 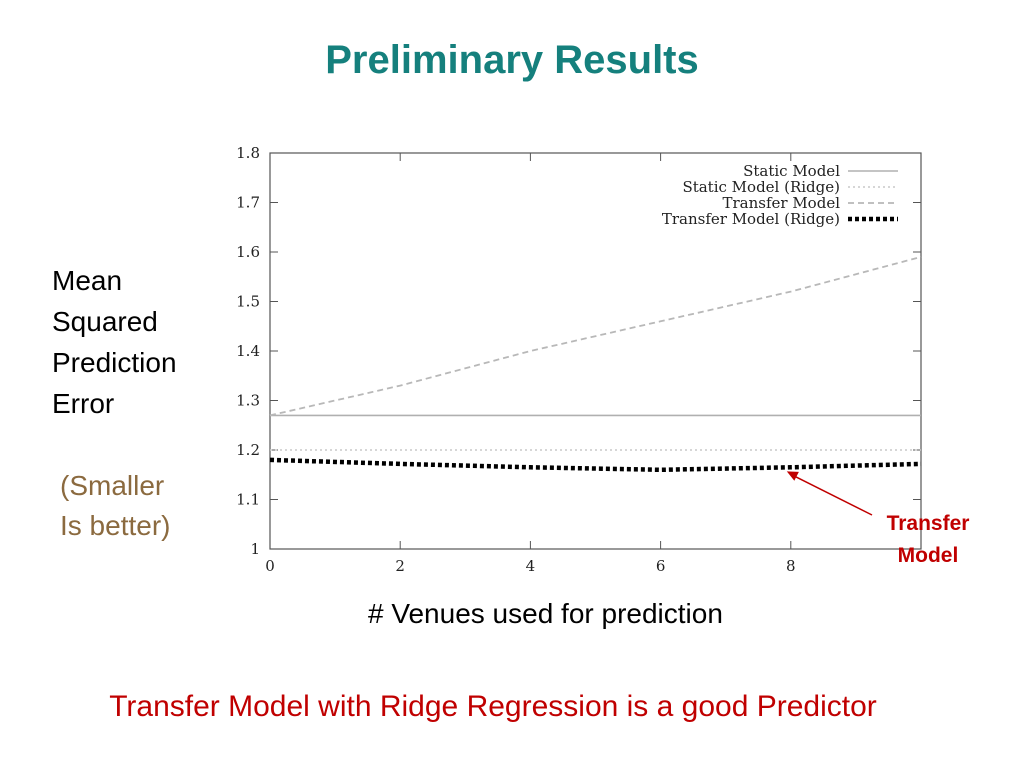 What do you see at coordinates (928, 555) in the screenshot?
I see `callout-line: Model` at bounding box center [928, 555].